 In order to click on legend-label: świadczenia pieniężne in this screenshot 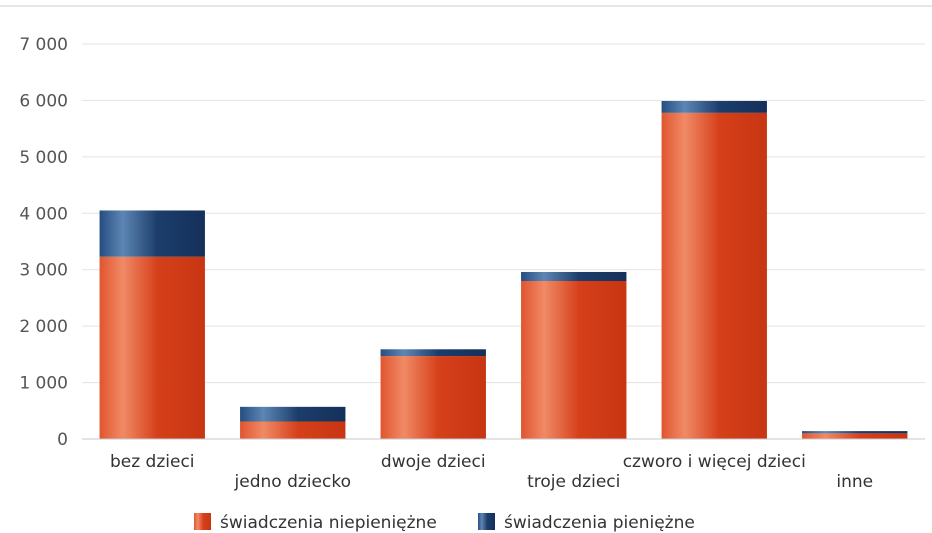, I will do `click(599, 523)`.